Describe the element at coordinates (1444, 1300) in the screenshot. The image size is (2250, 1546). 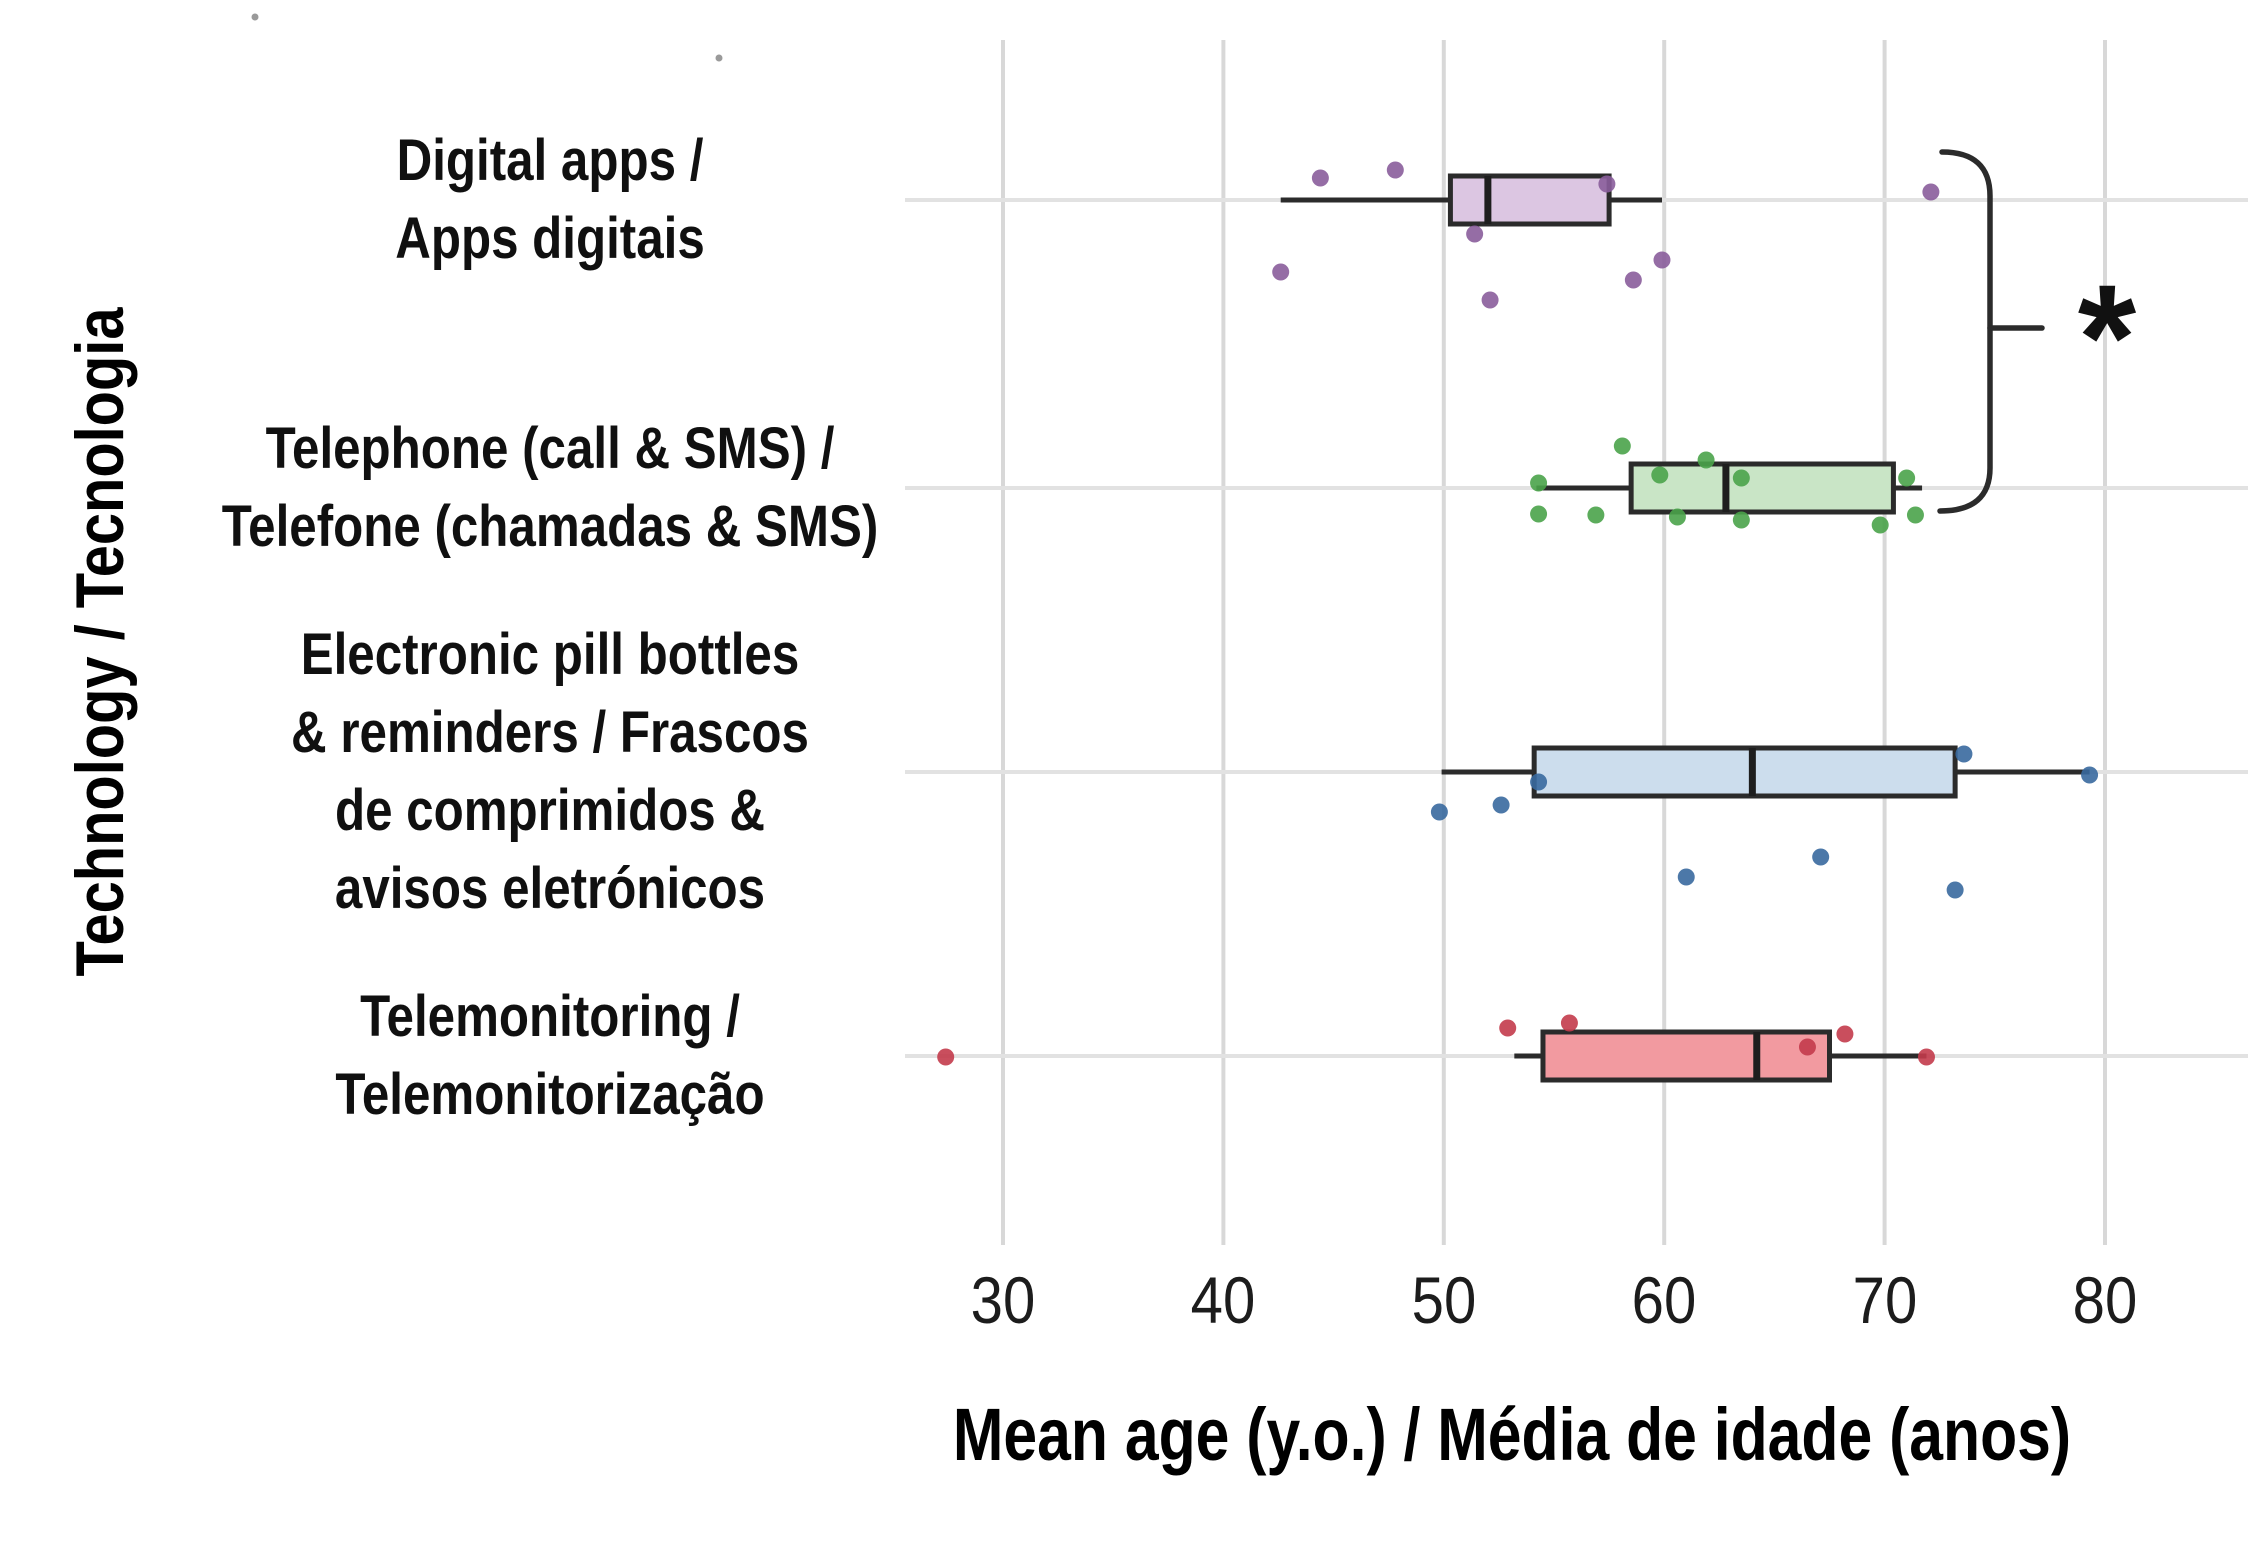
I see `x-tick-50: 50` at that location.